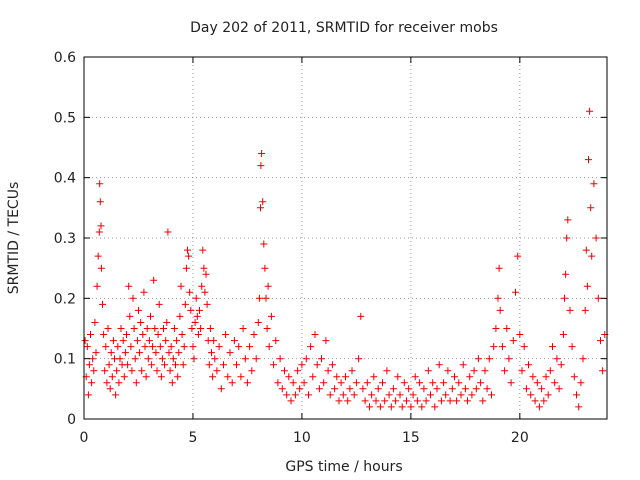 The width and height of the screenshot is (640, 480). I want to click on y-tick-label: 0.4, so click(65, 179).